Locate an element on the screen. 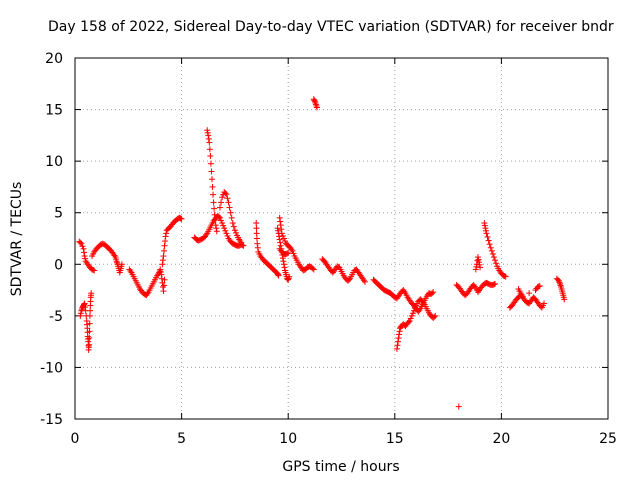  y-axis-label: SDTVAR / TECUs is located at coordinates (17, 239).